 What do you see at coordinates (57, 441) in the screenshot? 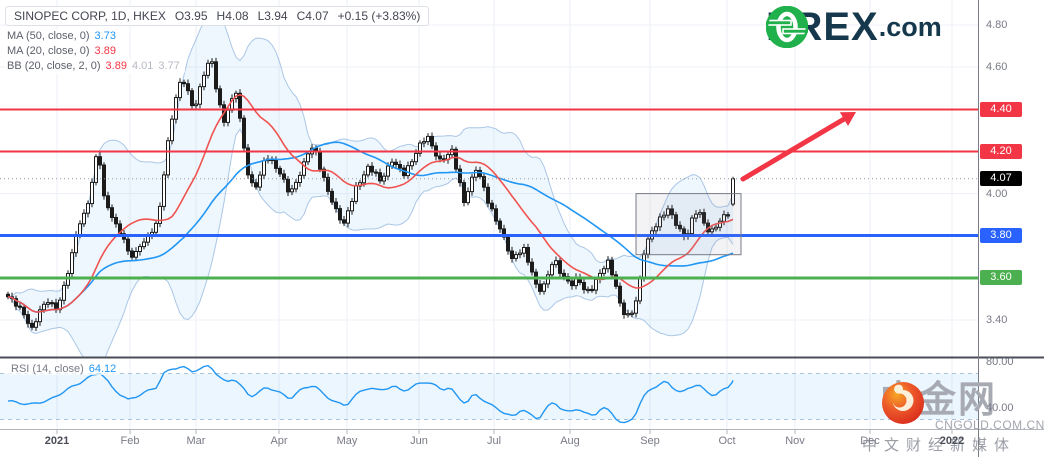
I see `time-label-2021: 2021` at bounding box center [57, 441].